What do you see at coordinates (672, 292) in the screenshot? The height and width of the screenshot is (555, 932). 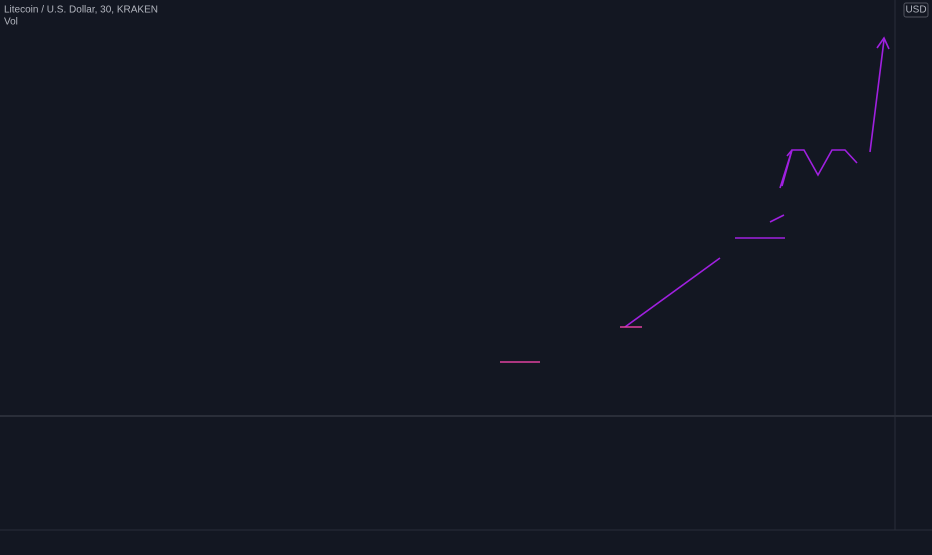 I see `support-line` at bounding box center [672, 292].